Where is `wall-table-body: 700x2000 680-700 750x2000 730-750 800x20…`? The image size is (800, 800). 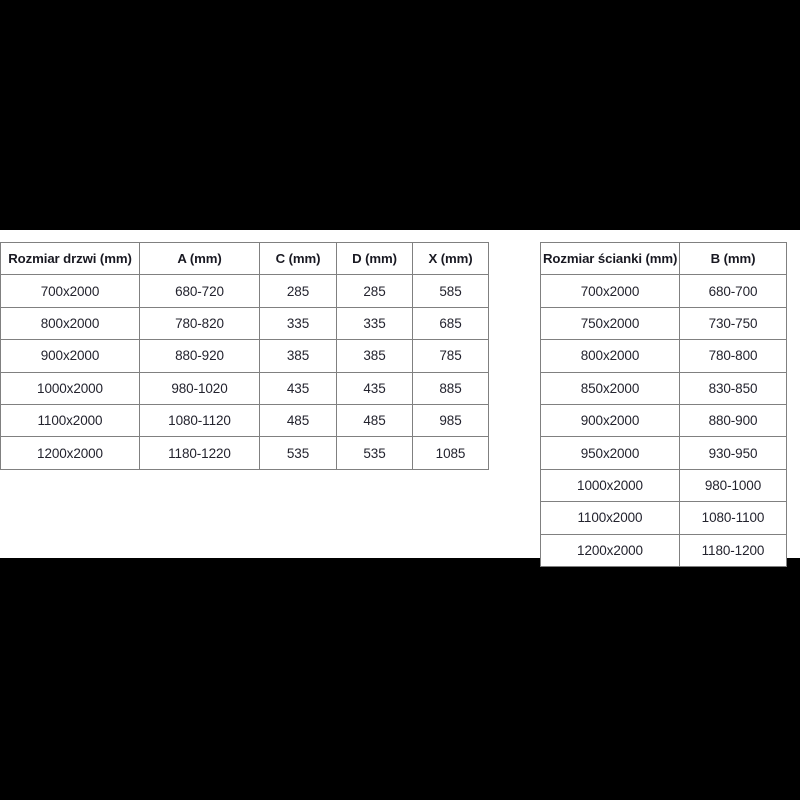 wall-table-body: 700x2000 680-700 750x2000 730-750 800x20… is located at coordinates (663, 420).